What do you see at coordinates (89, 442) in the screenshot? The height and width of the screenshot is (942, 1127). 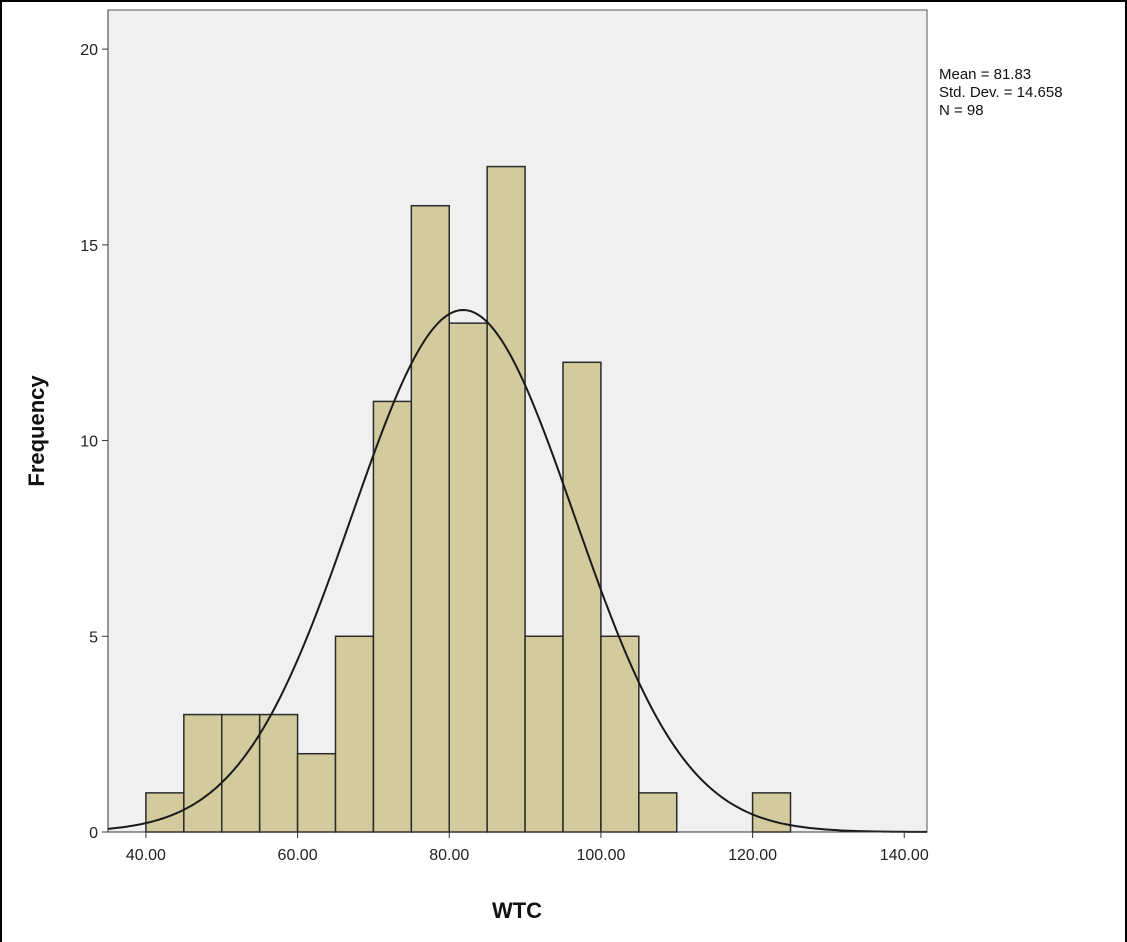 I see `y-tick-label: 10` at bounding box center [89, 442].